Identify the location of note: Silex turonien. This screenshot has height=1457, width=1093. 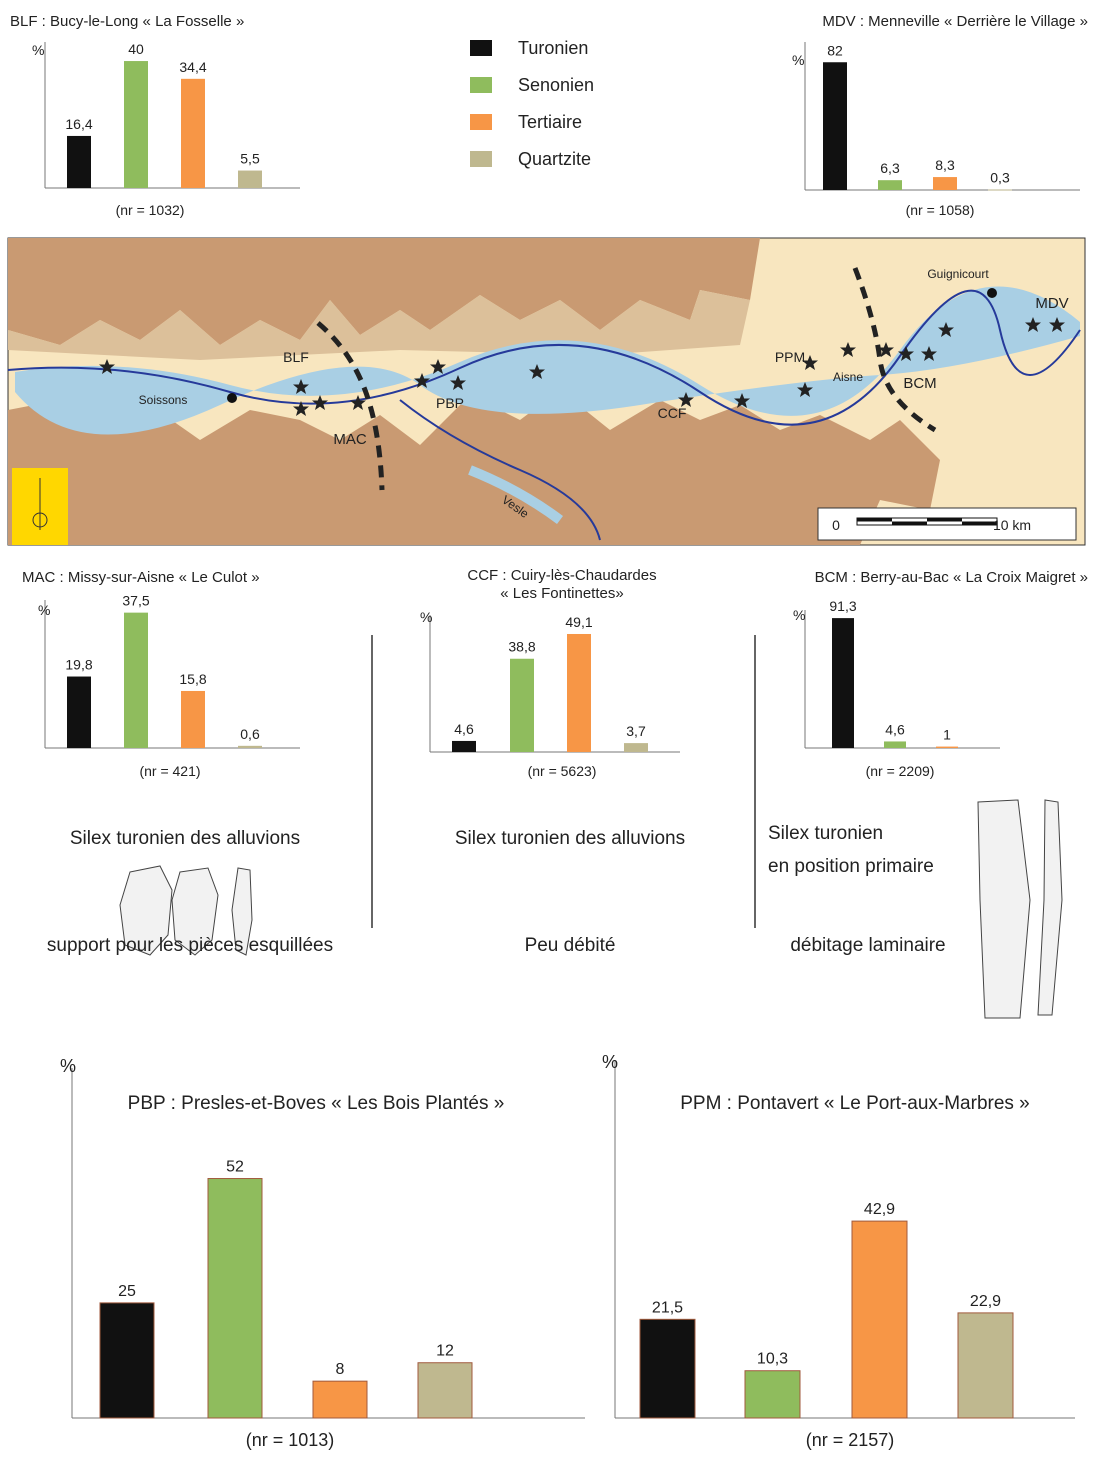
(825, 833).